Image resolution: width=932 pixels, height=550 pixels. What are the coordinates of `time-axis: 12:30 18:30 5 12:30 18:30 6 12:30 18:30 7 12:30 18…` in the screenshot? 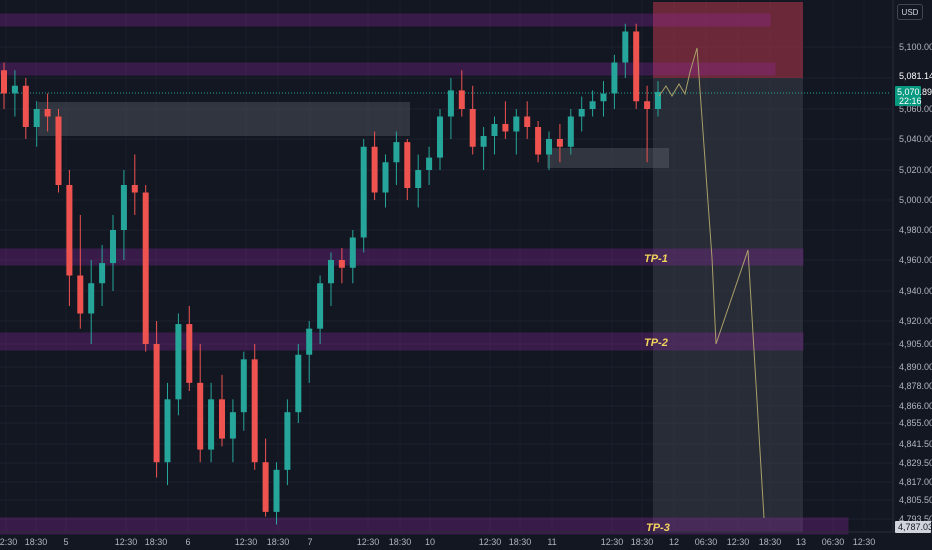 It's located at (437, 542).